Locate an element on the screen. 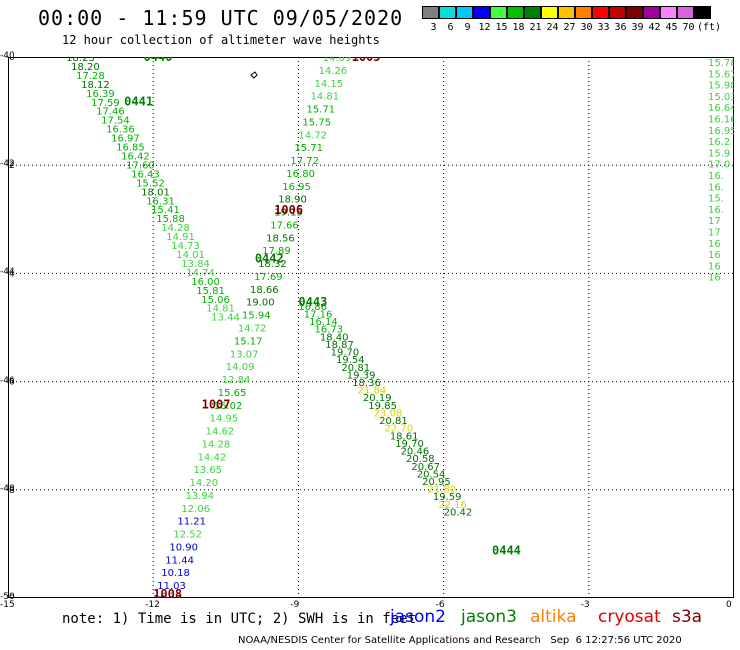 The image size is (740, 650). wave-height-value: 14.72 is located at coordinates (312, 135).